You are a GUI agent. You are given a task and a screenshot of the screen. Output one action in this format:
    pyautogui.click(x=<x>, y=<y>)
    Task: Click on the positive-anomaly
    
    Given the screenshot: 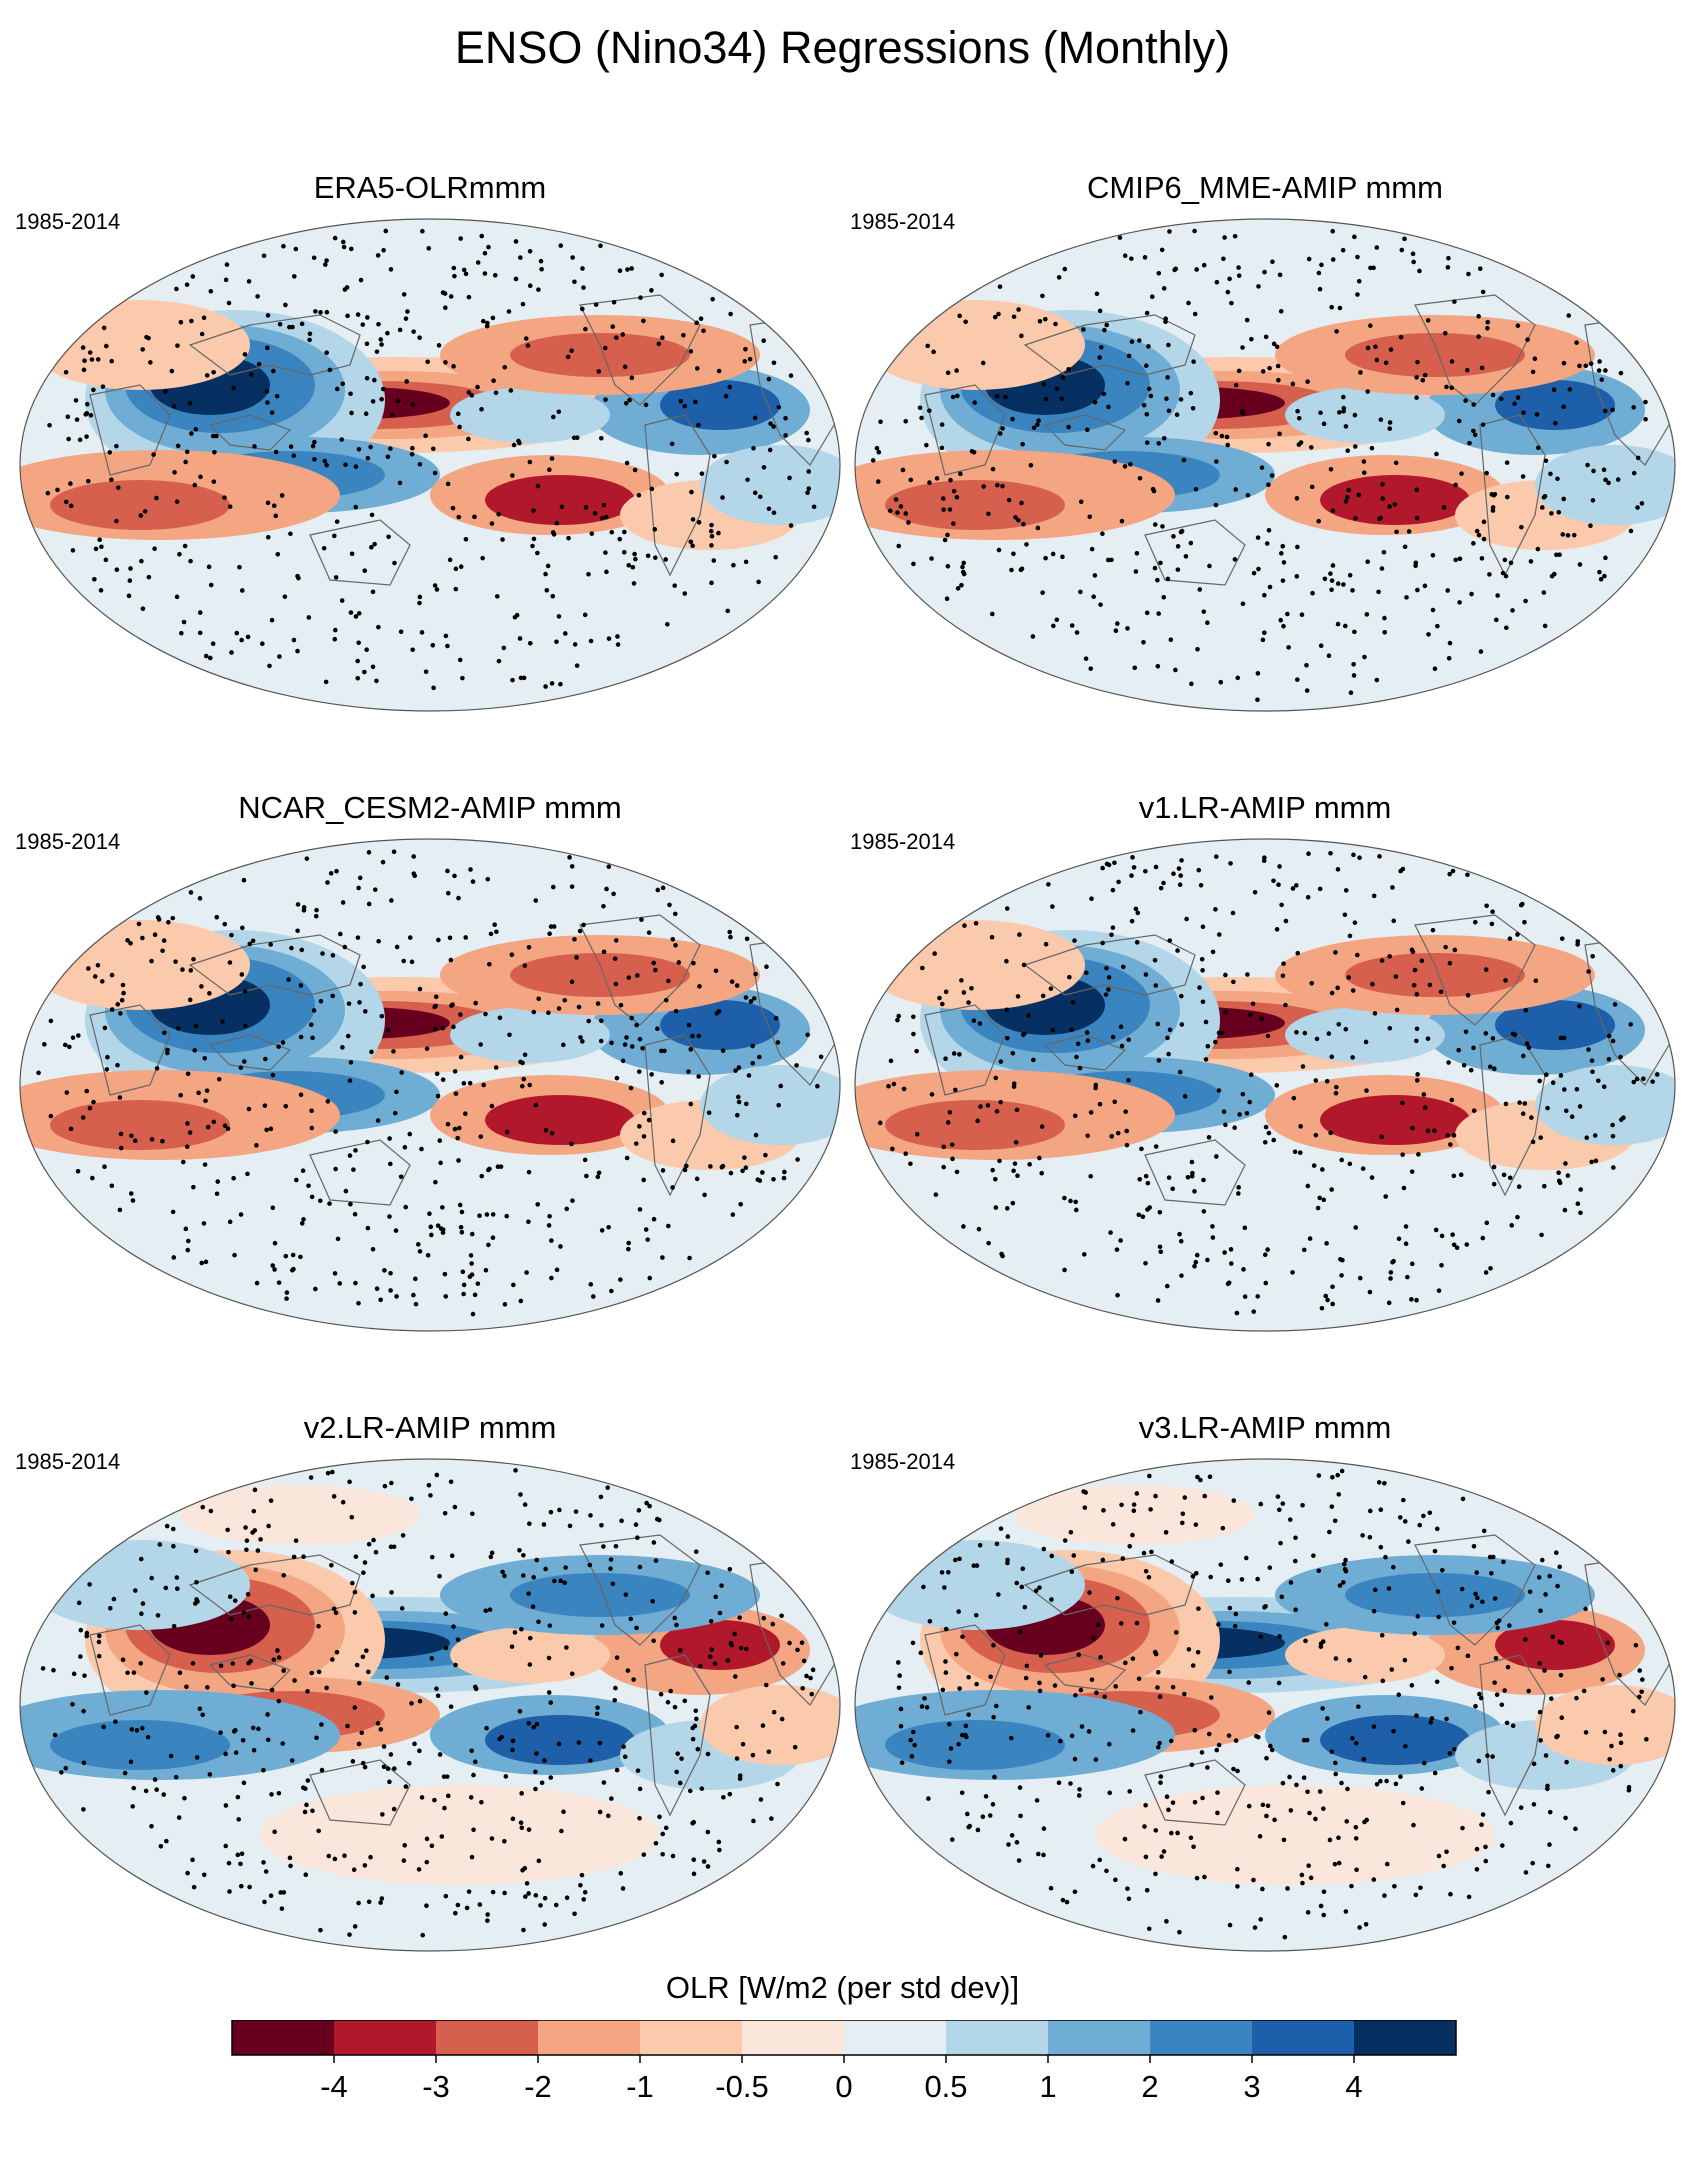 What is the action you would take?
    pyautogui.click(x=1555, y=1645)
    